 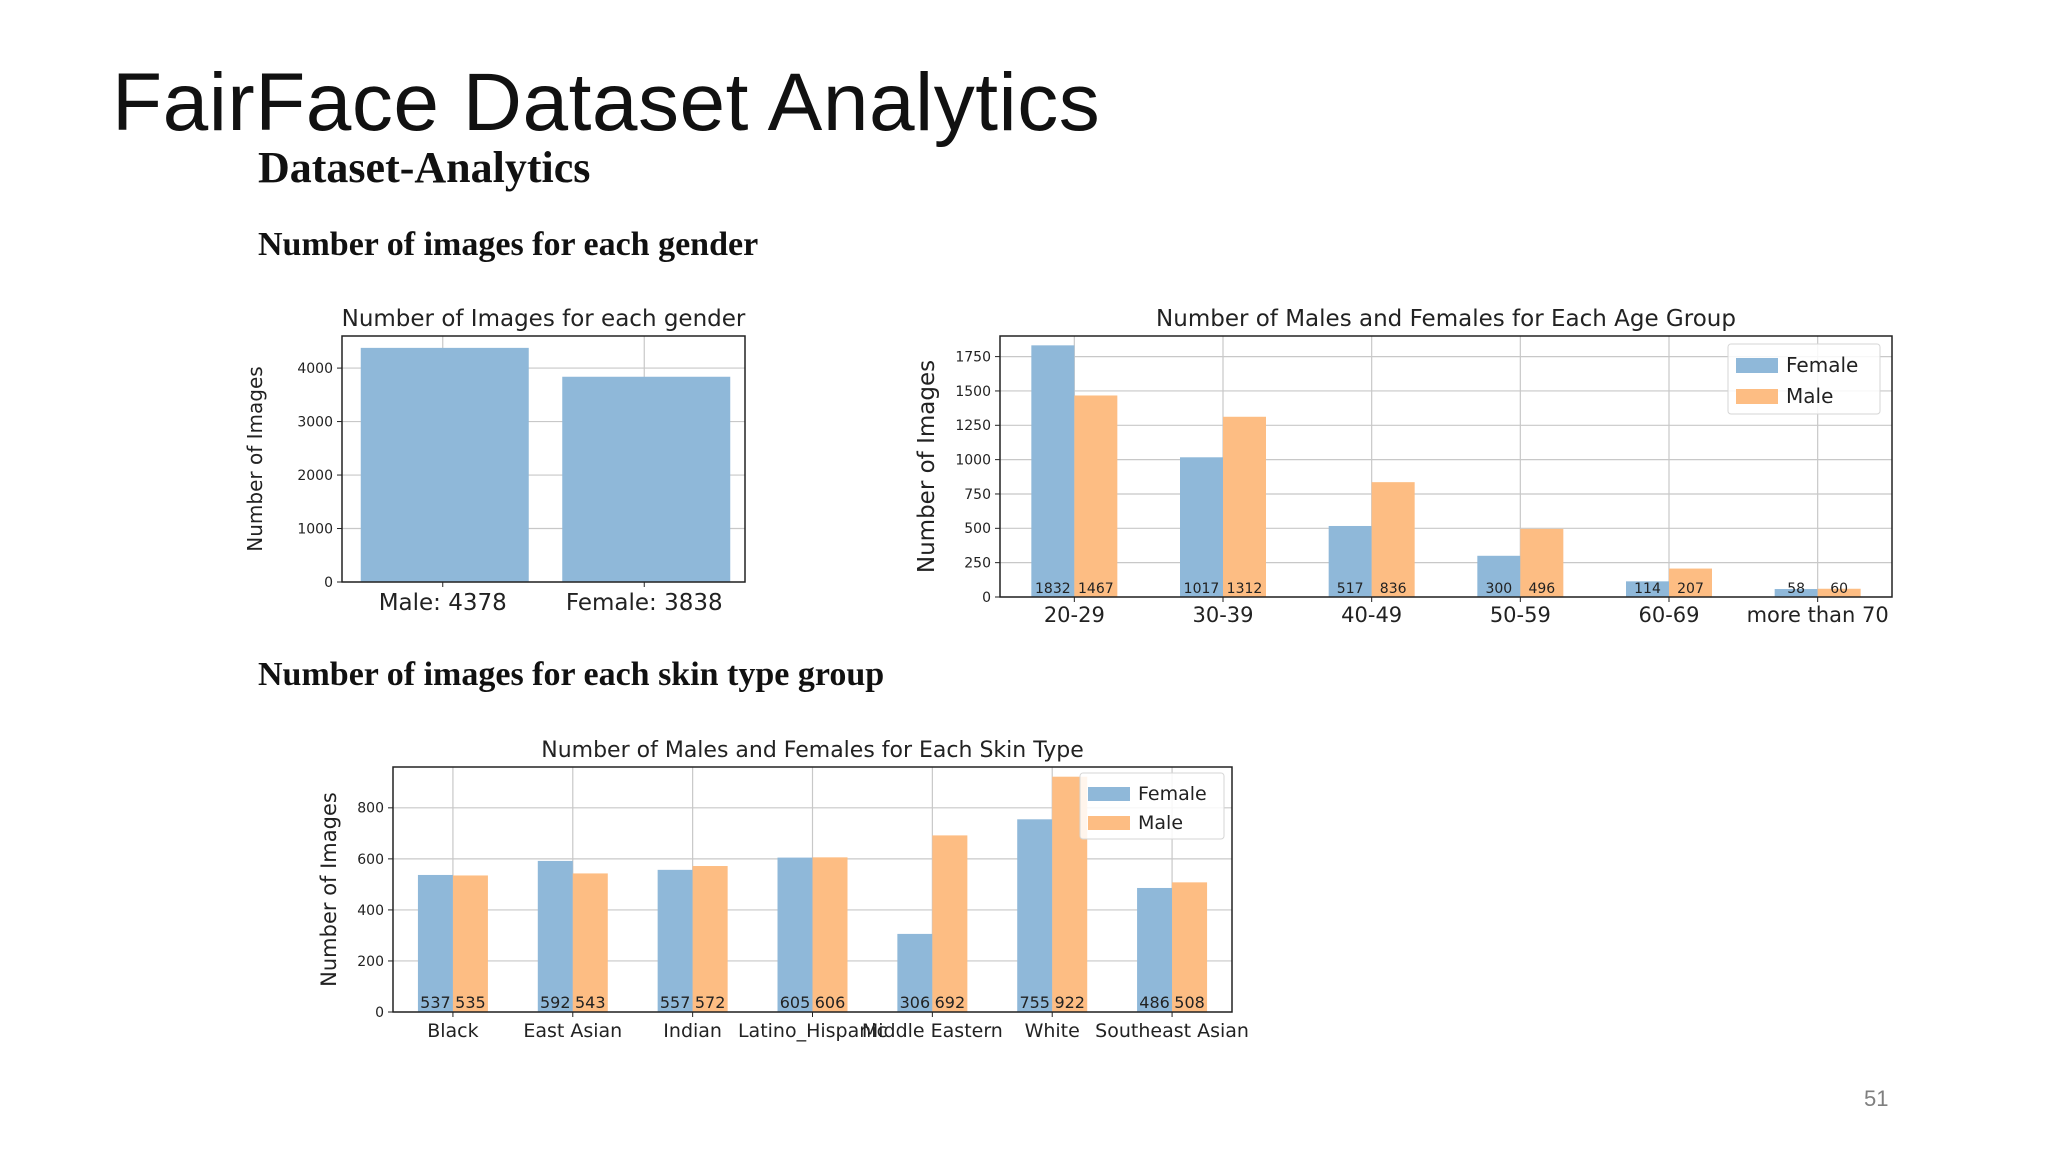 What do you see at coordinates (795, 1002) in the screenshot?
I see `data-label: 605` at bounding box center [795, 1002].